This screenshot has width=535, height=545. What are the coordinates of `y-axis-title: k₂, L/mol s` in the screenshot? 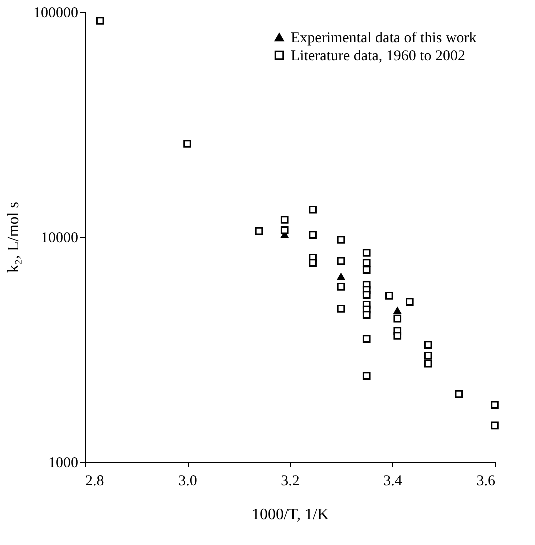 It's located at (14, 237).